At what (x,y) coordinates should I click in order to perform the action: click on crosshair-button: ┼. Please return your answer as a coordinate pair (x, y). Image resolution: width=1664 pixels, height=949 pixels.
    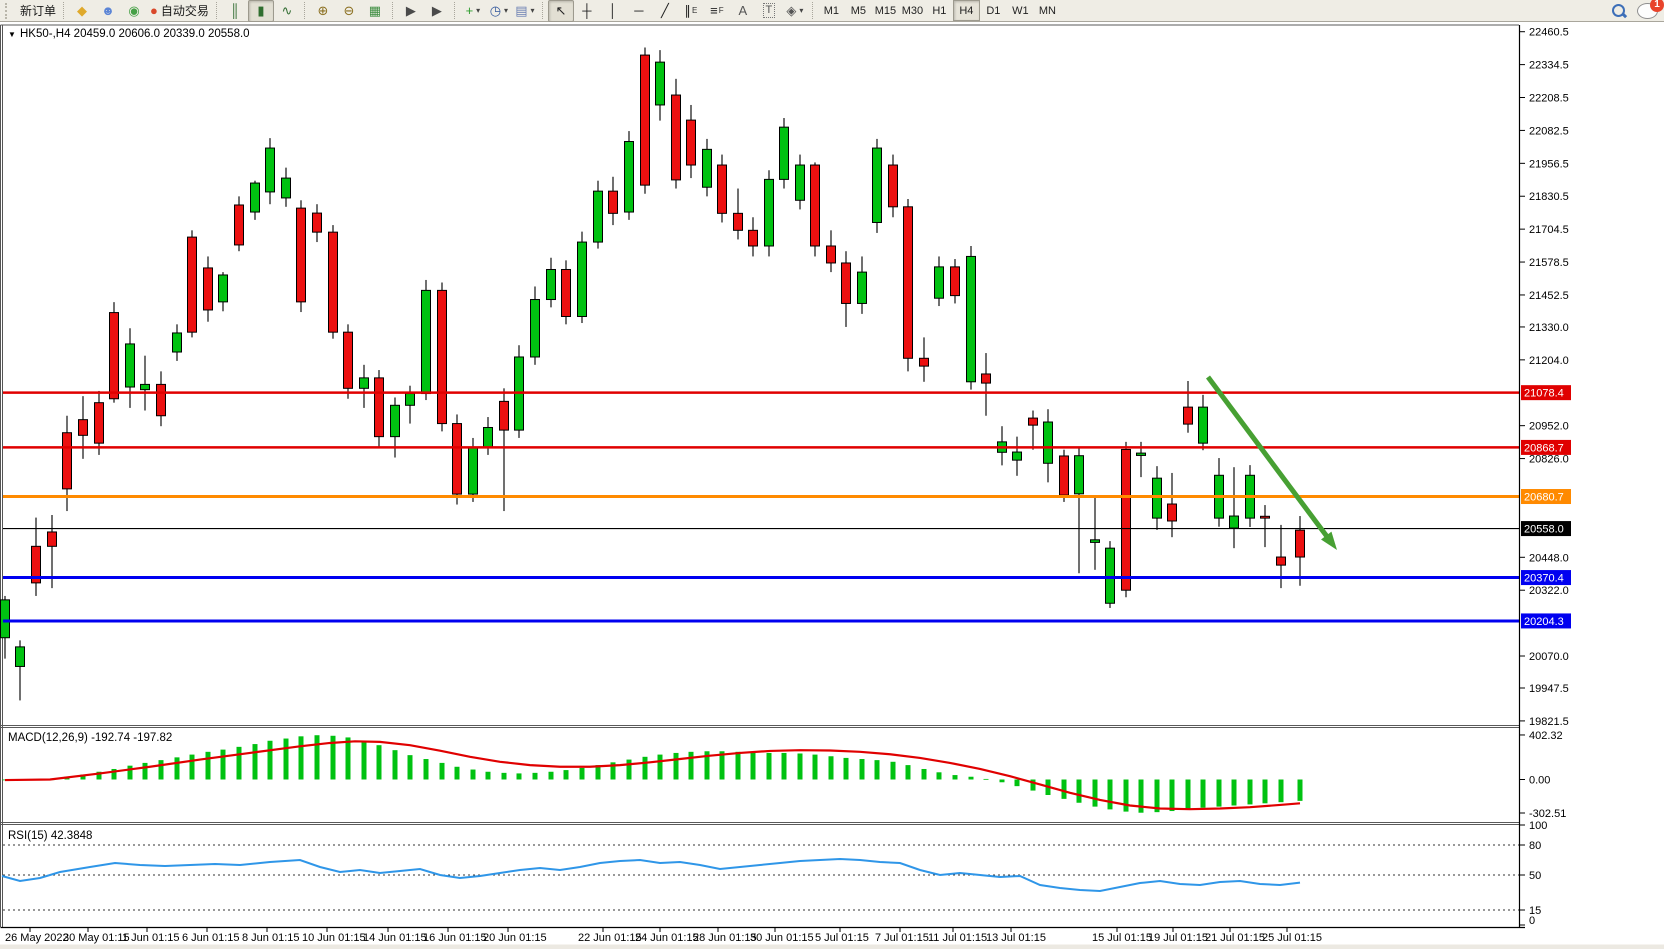
    Looking at the image, I should click on (587, 11).